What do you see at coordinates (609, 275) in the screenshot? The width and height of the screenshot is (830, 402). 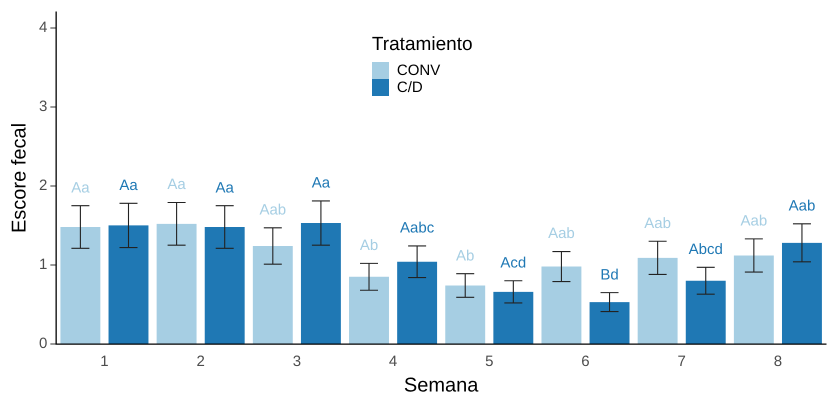 I see `data-label: Bd` at bounding box center [609, 275].